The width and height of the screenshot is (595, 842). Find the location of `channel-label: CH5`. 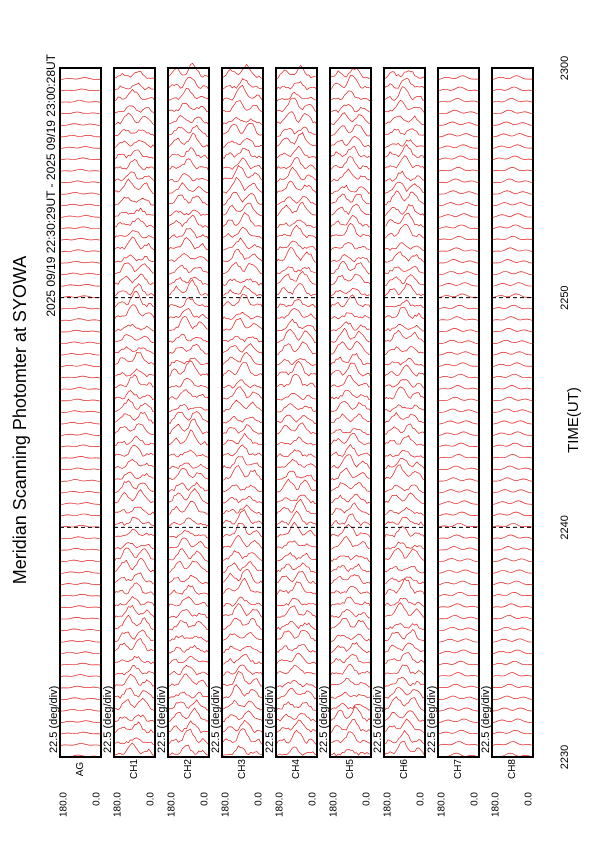

channel-label: CH5 is located at coordinates (350, 769).